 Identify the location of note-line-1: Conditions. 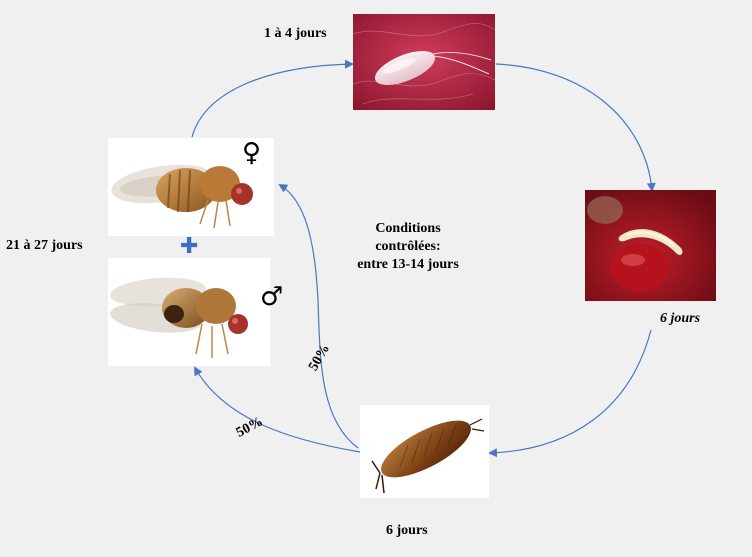
(408, 228).